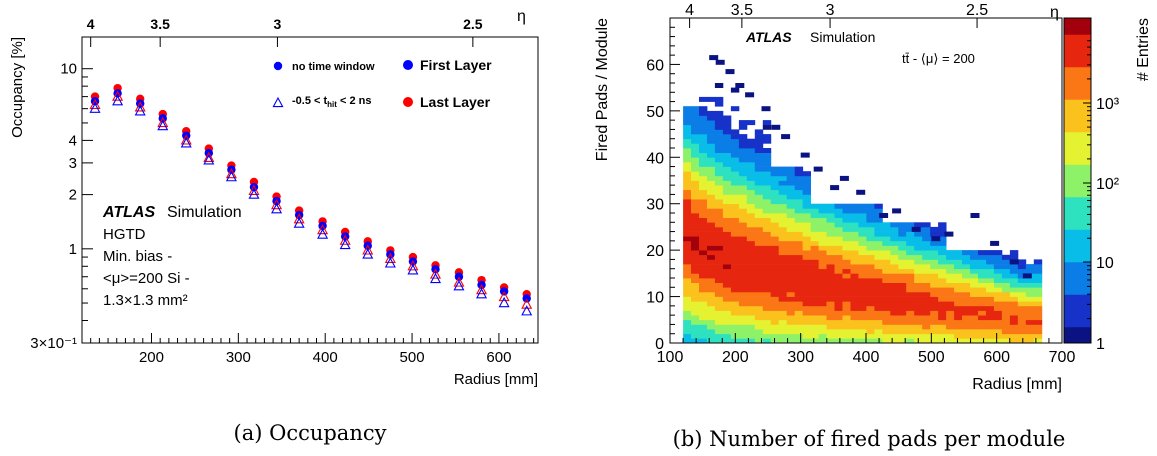 This screenshot has height=456, width=1157. I want to click on heatmap-y-tick-label: 20, so click(655, 251).